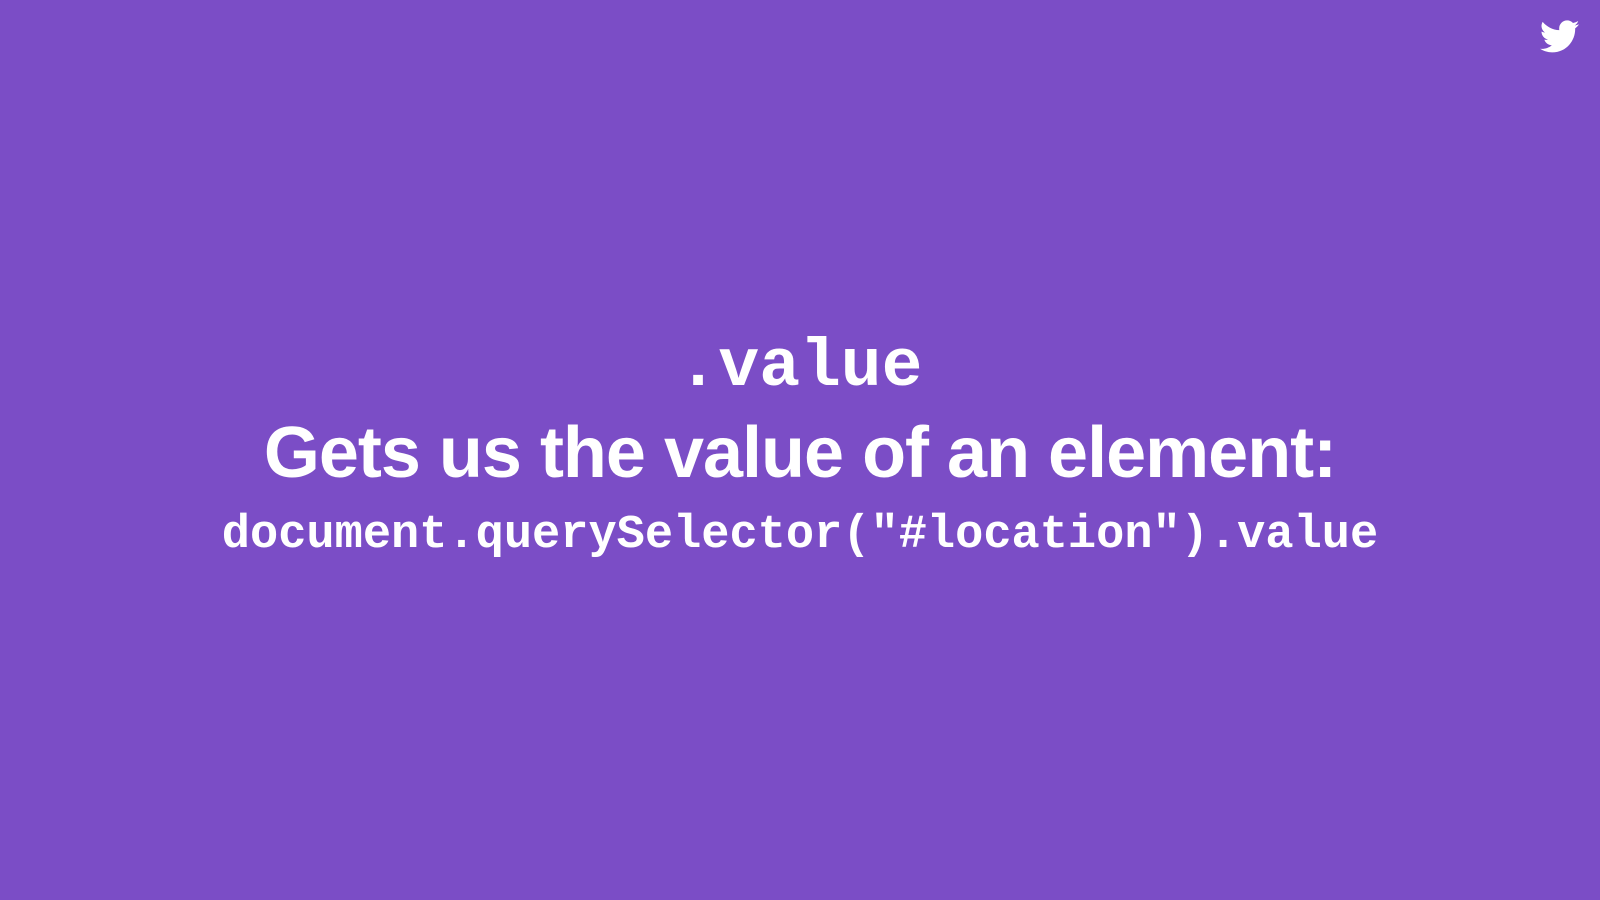 This screenshot has width=1600, height=900. I want to click on twitter-icon, so click(1560, 37).